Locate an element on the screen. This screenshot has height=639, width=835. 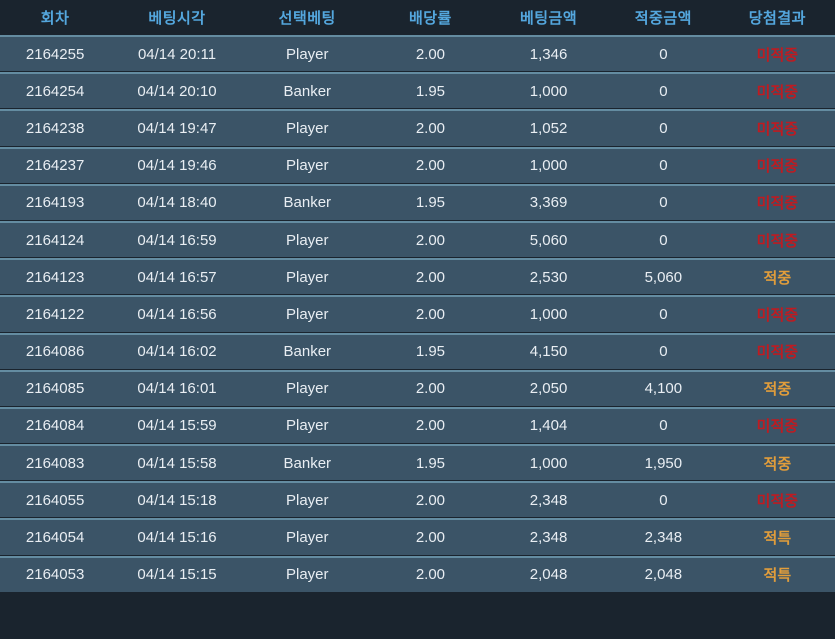
cell-bet-amount: 4,150 is located at coordinates (548, 351).